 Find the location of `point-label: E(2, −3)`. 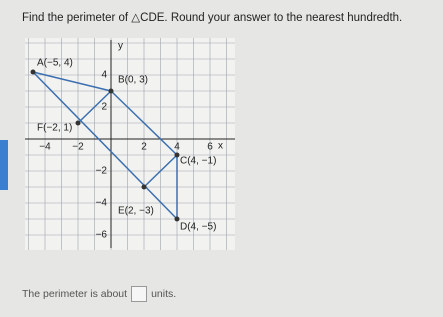

point-label: E(2, −3) is located at coordinates (136, 211).